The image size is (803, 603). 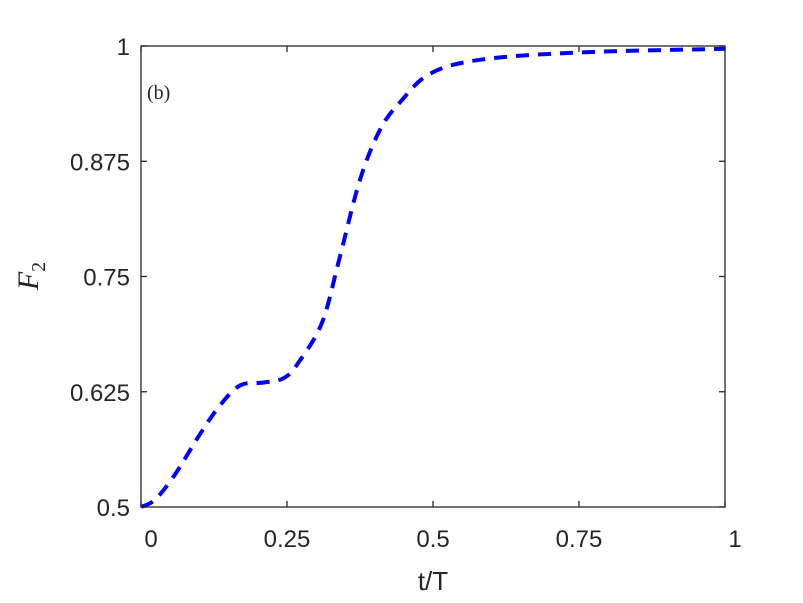 I want to click on x-tick-labels: 0 0.25 0.5 0.75 1, so click(x=442, y=539).